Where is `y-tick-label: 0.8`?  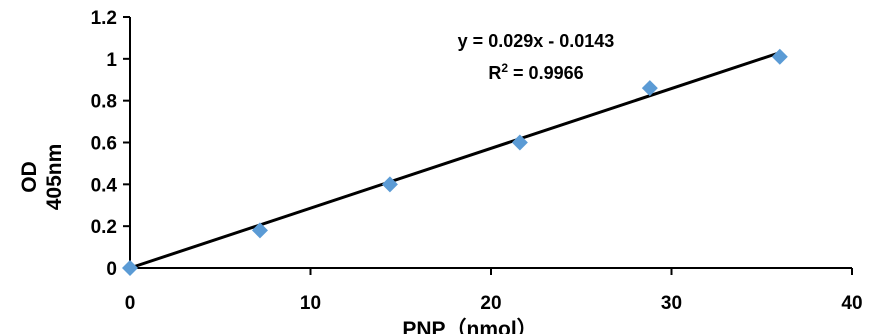
y-tick-label: 0.8 is located at coordinates (104, 102).